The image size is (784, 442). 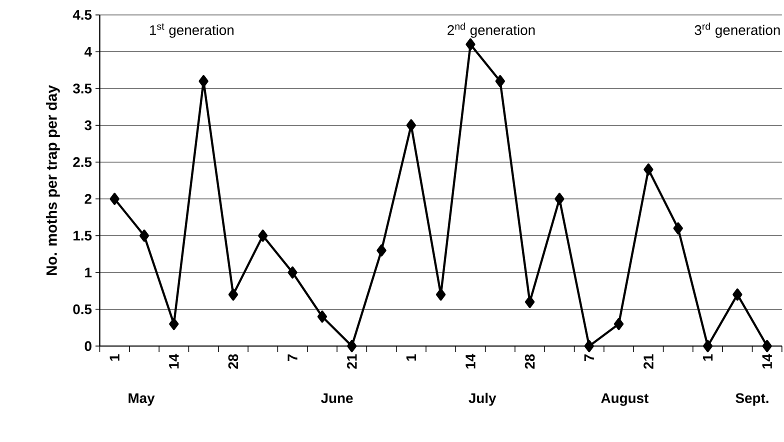 I want to click on text: June, so click(x=337, y=398).